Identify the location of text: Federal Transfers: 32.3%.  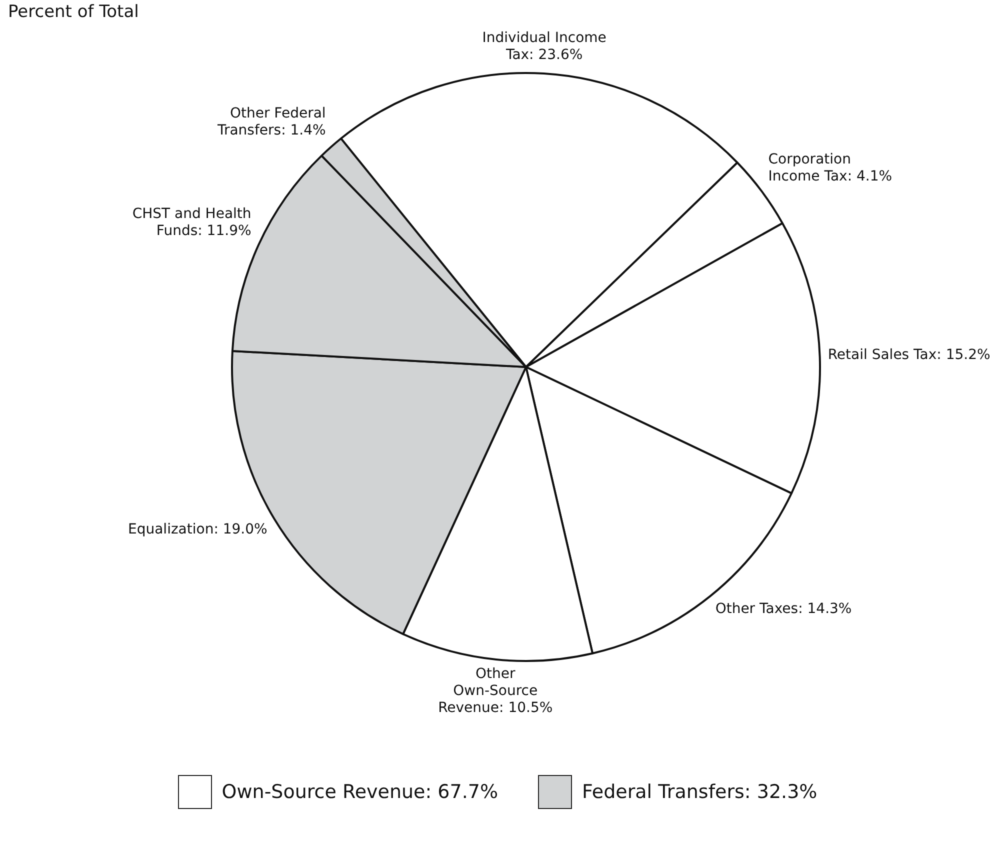
(700, 792).